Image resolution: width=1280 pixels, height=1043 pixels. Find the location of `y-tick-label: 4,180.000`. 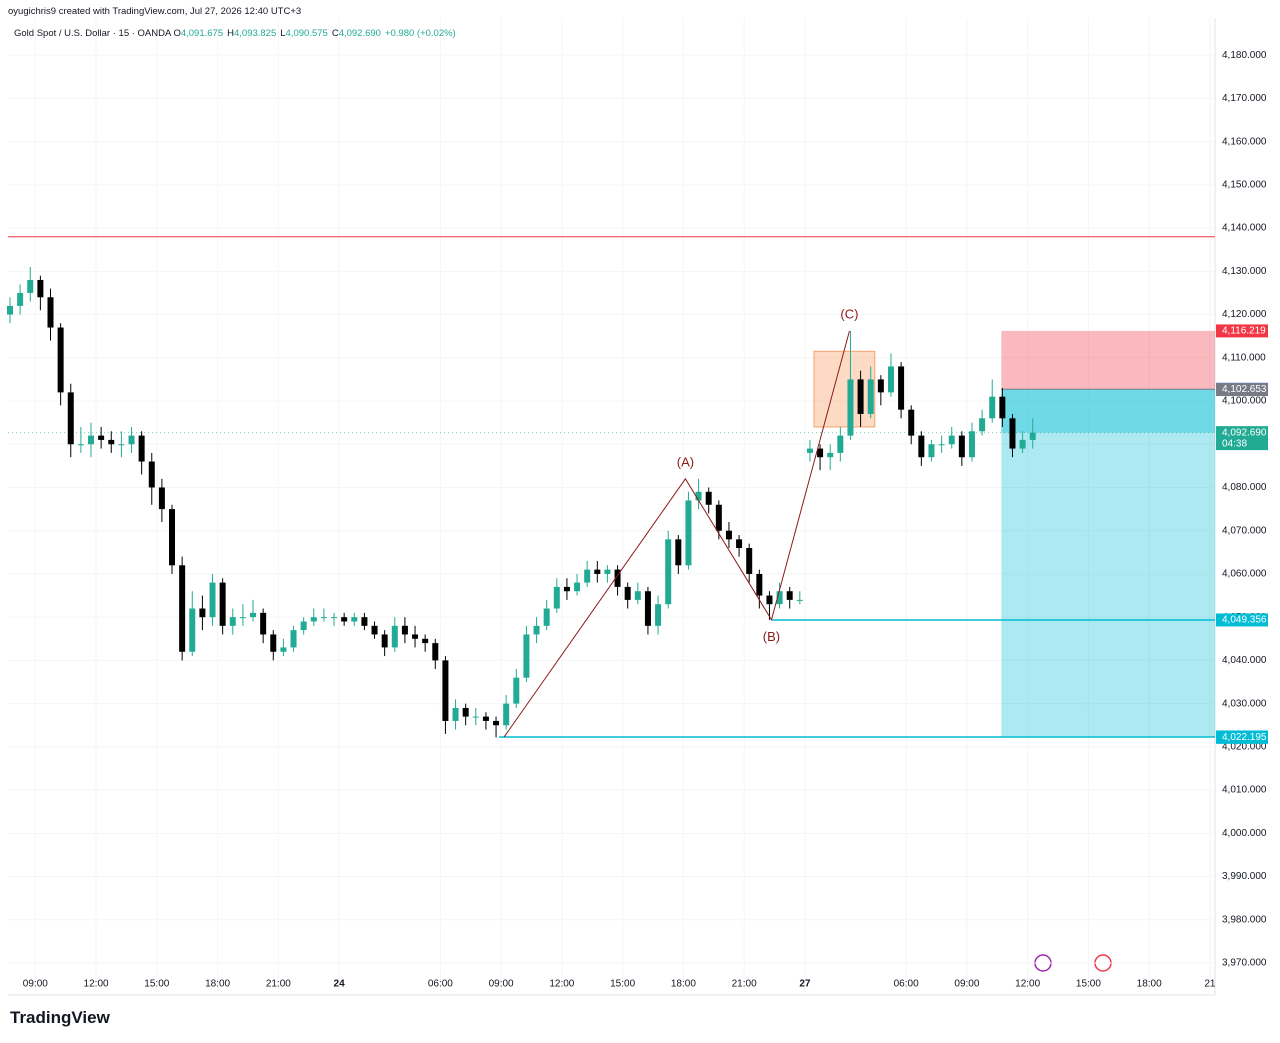

y-tick-label: 4,180.000 is located at coordinates (1244, 55).